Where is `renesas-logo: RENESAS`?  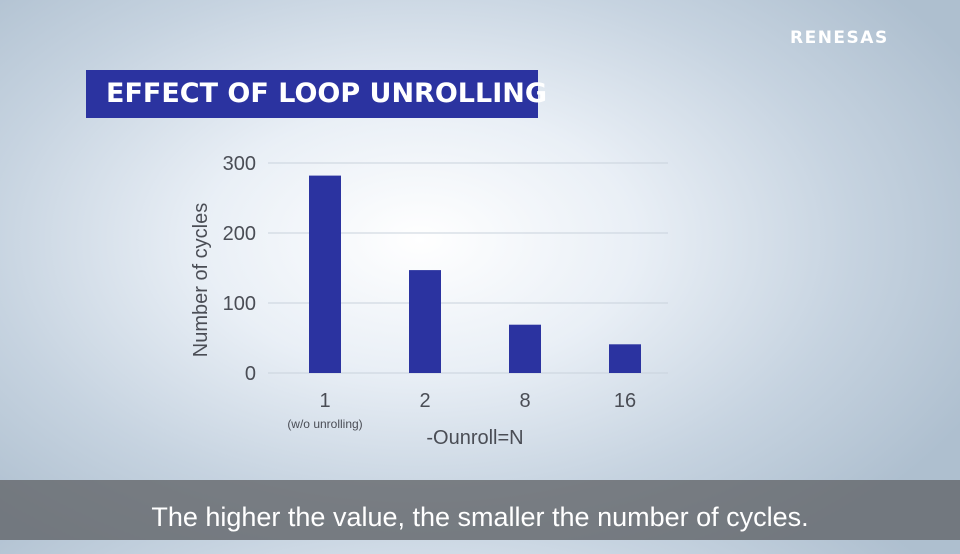 renesas-logo: RENESAS is located at coordinates (839, 38).